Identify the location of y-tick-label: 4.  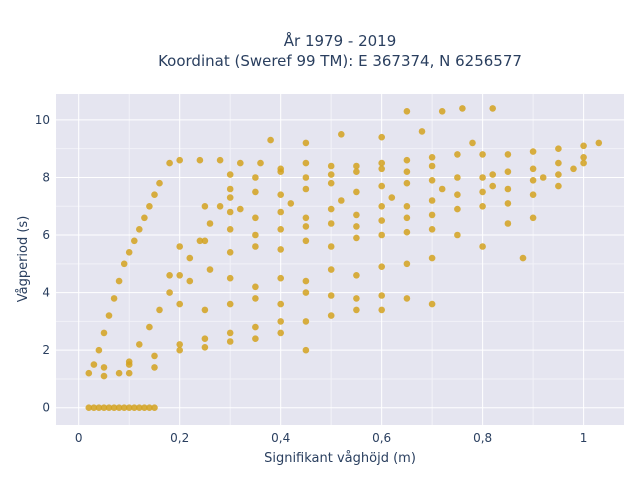
(46, 293).